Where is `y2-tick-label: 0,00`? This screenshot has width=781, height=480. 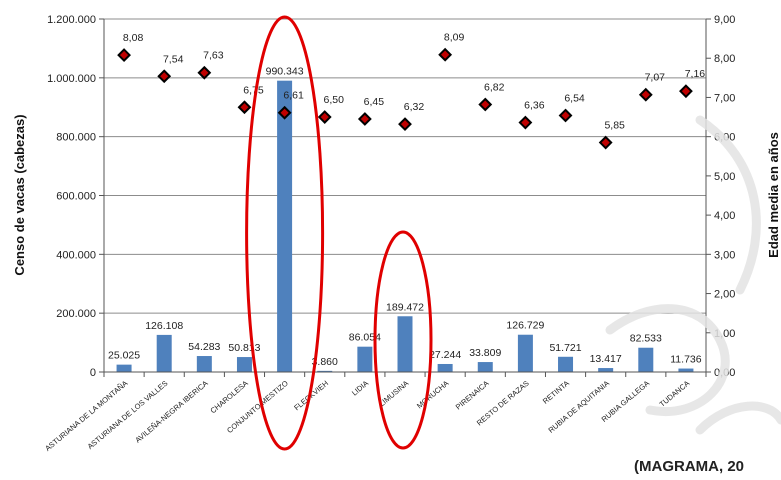 y2-tick-label: 0,00 is located at coordinates (724, 373).